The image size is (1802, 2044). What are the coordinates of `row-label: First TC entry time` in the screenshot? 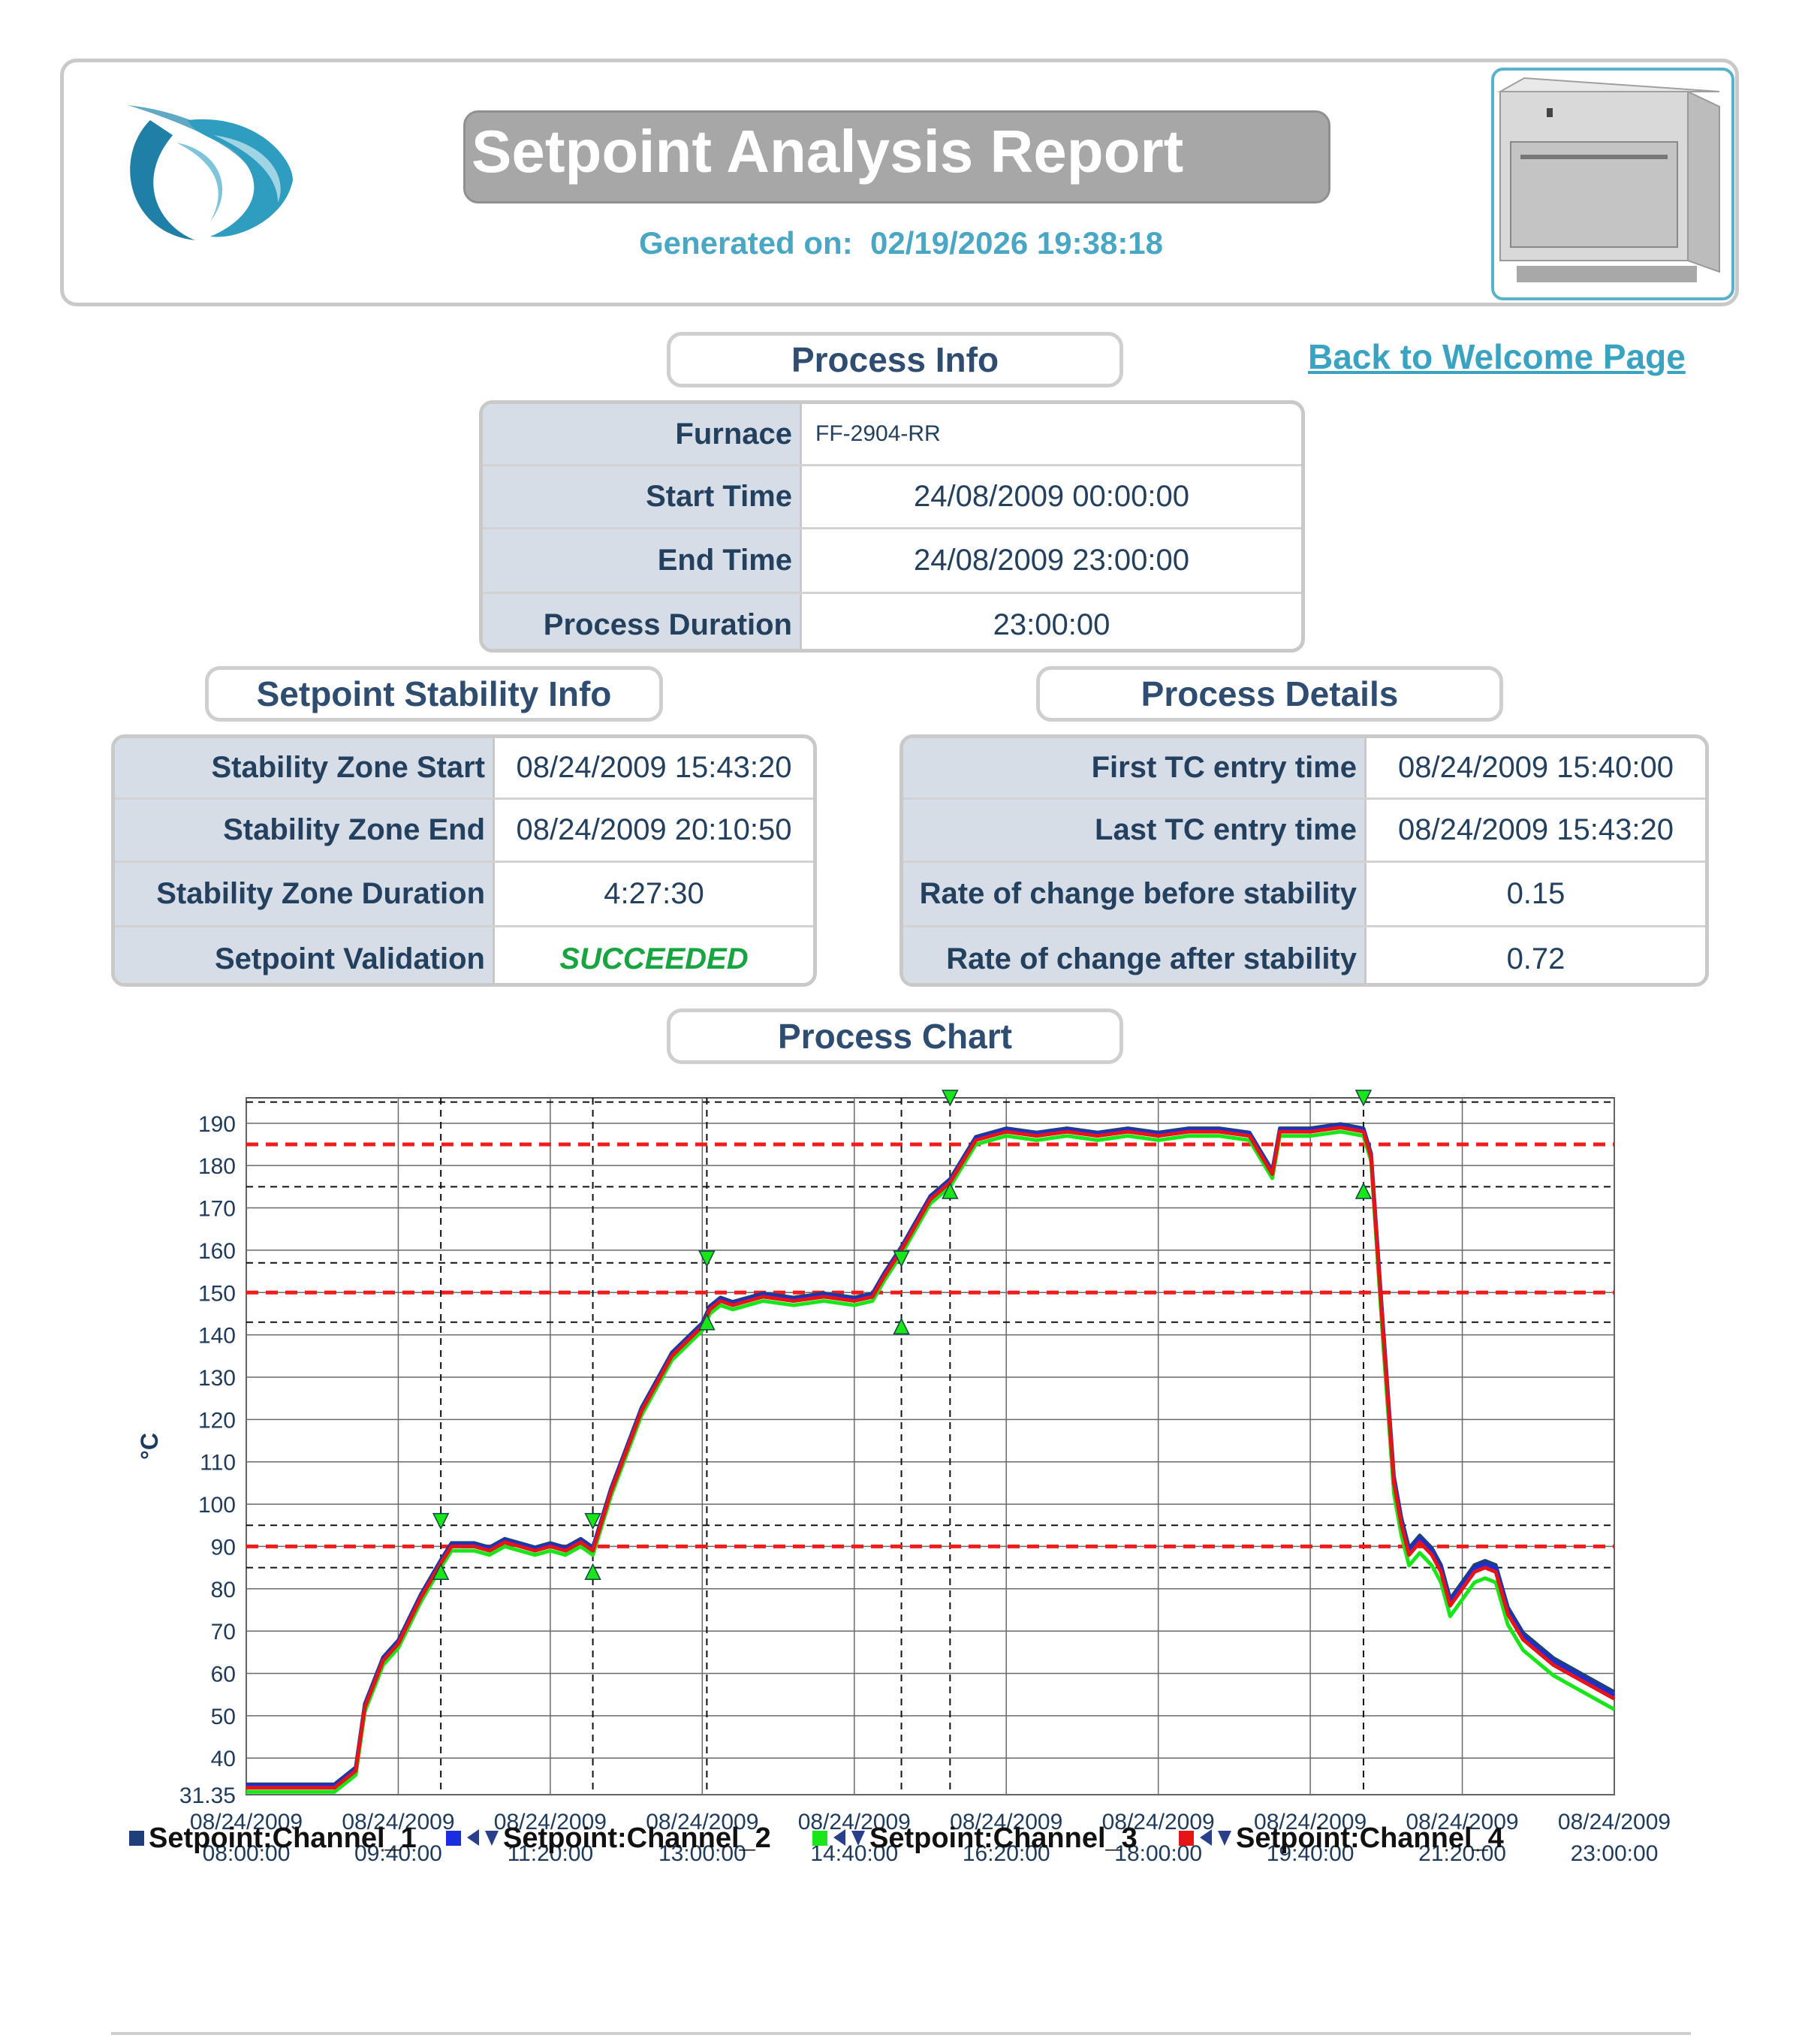 It's located at (1135, 767).